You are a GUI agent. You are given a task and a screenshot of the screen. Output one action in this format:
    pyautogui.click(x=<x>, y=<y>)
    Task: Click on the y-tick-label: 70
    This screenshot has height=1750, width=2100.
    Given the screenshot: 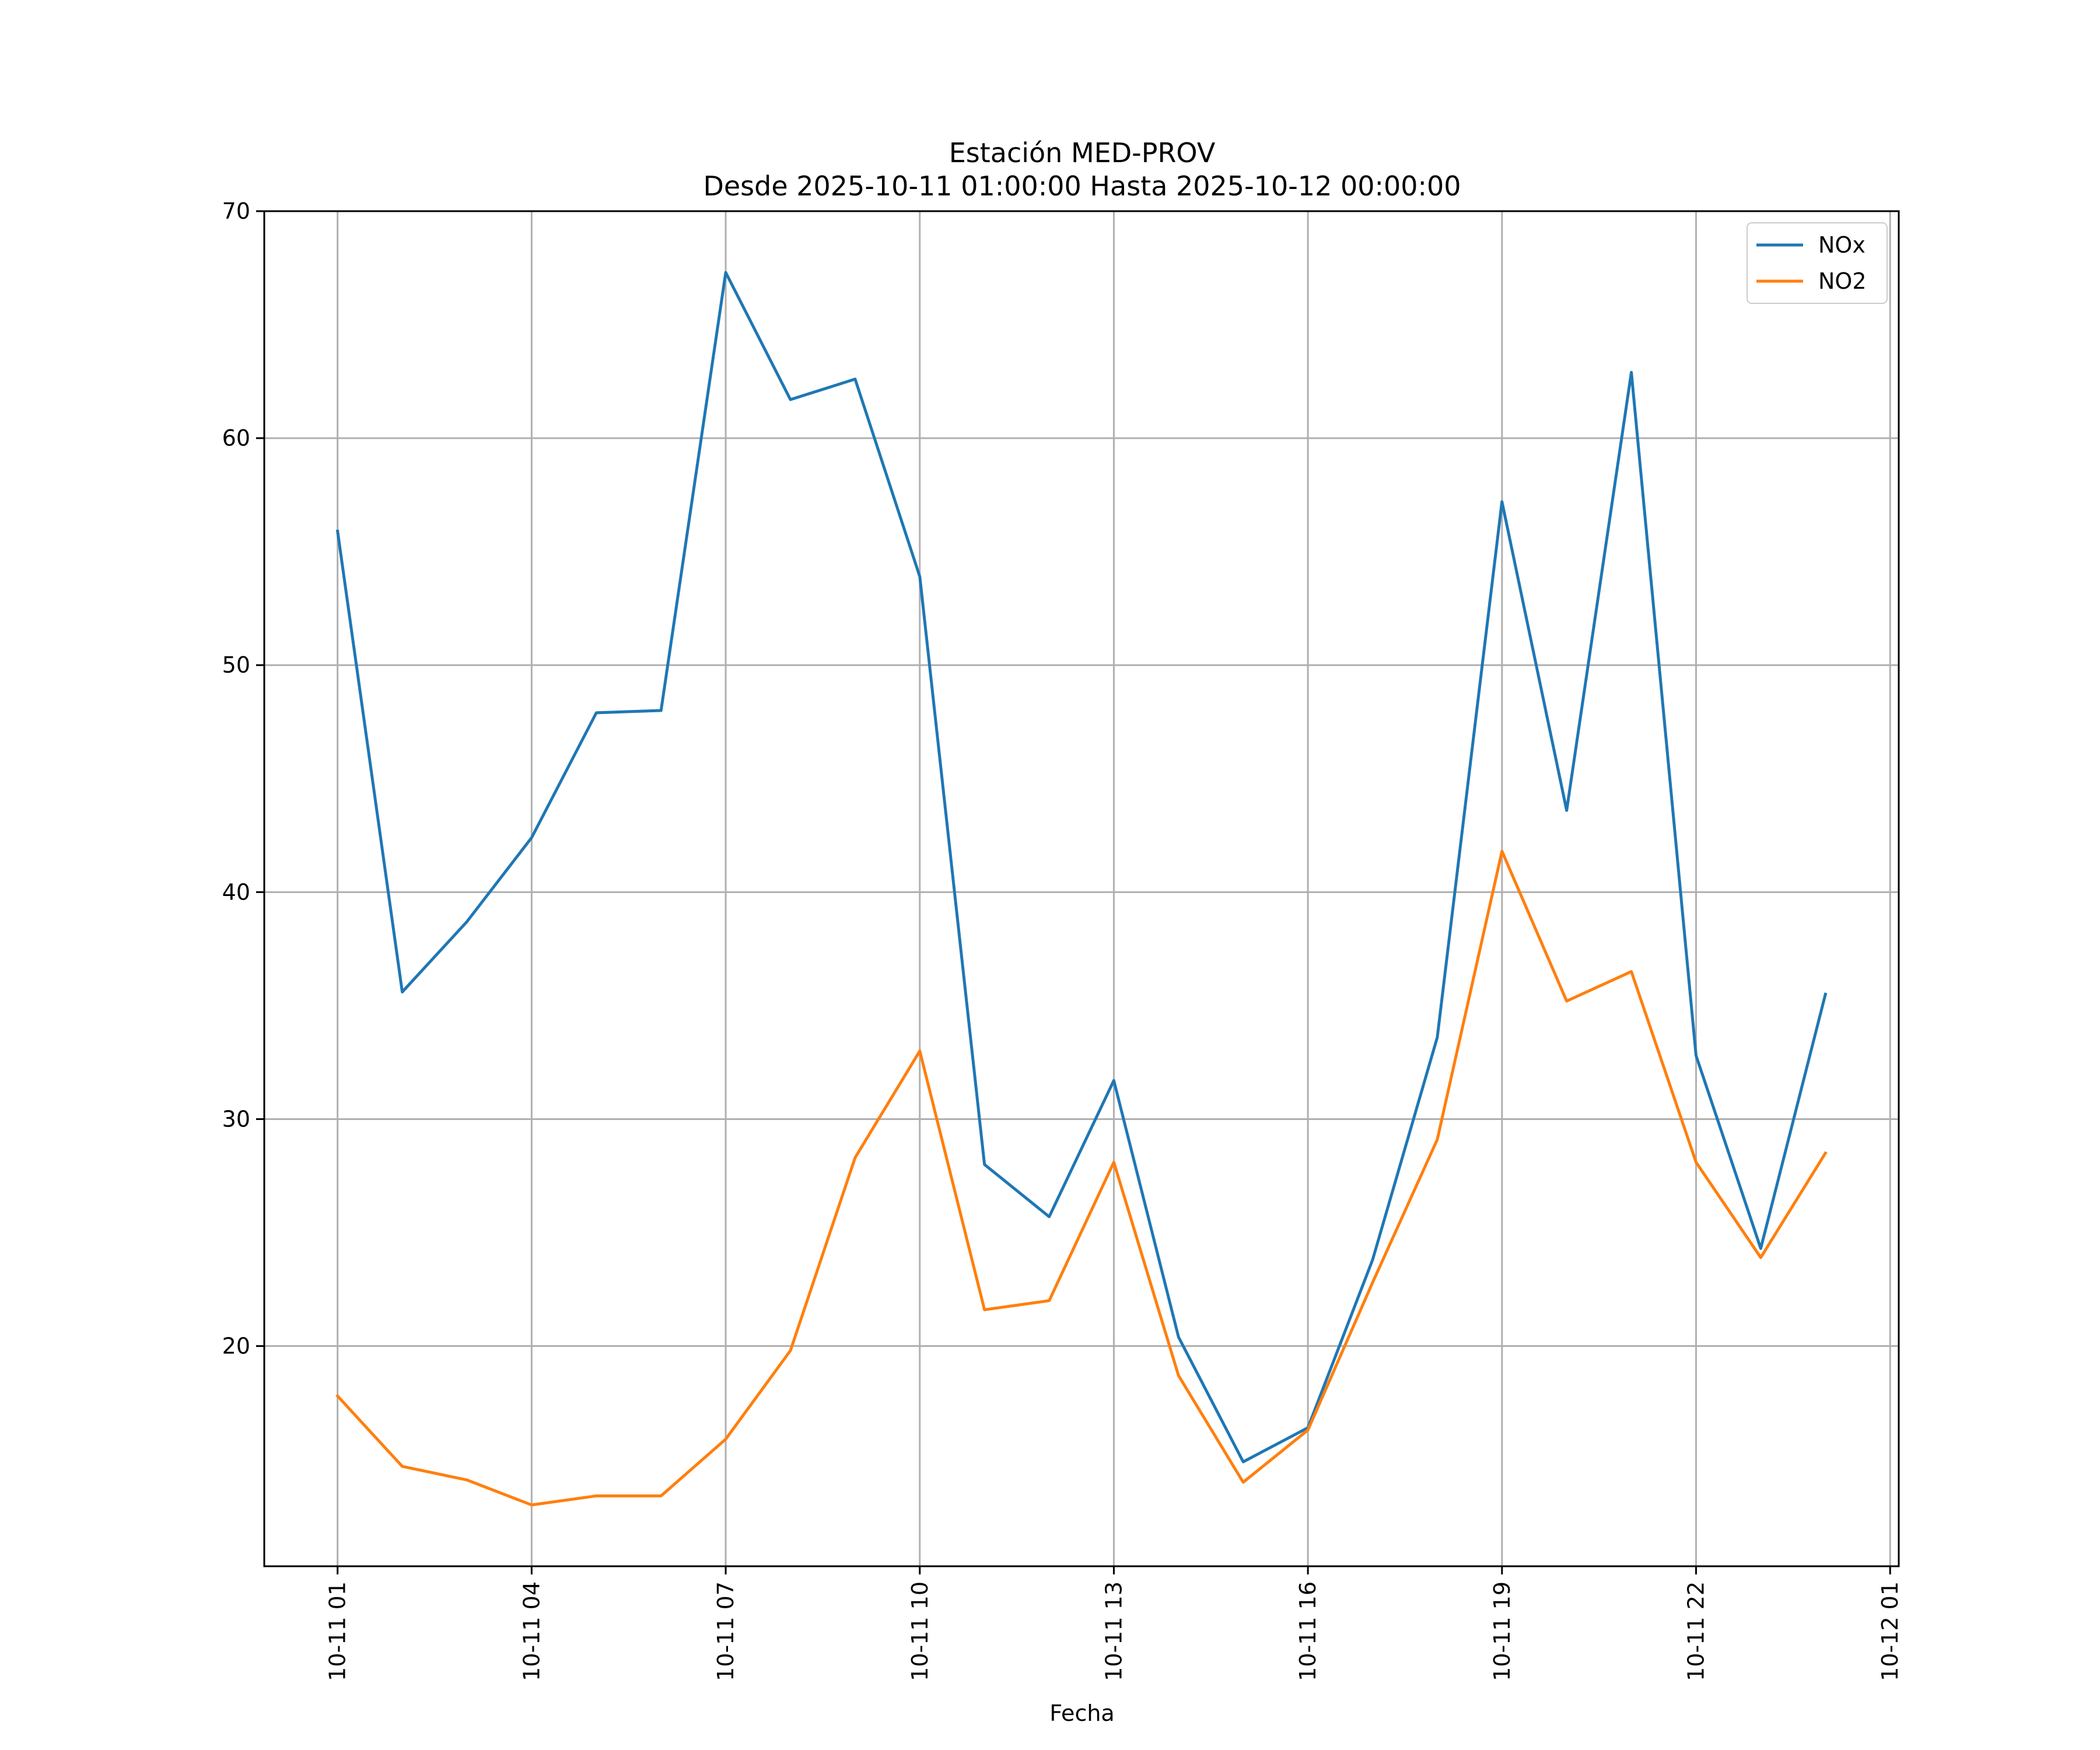 What is the action you would take?
    pyautogui.click(x=236, y=211)
    